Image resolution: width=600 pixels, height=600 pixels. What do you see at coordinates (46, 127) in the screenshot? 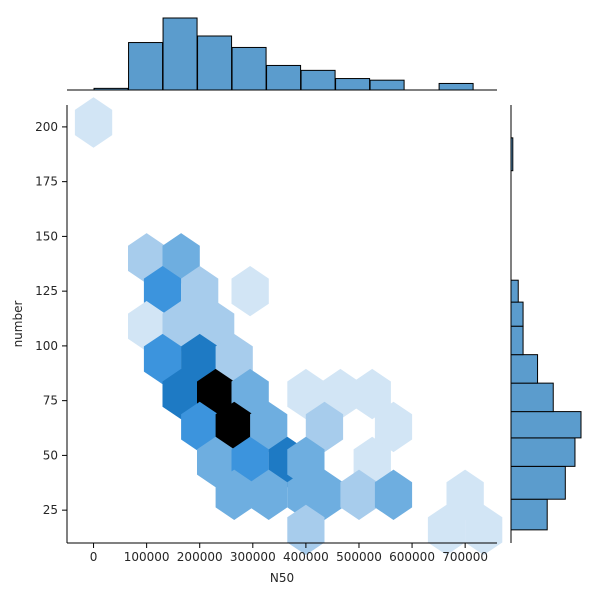
I see `y-tick-label: 200` at bounding box center [46, 127].